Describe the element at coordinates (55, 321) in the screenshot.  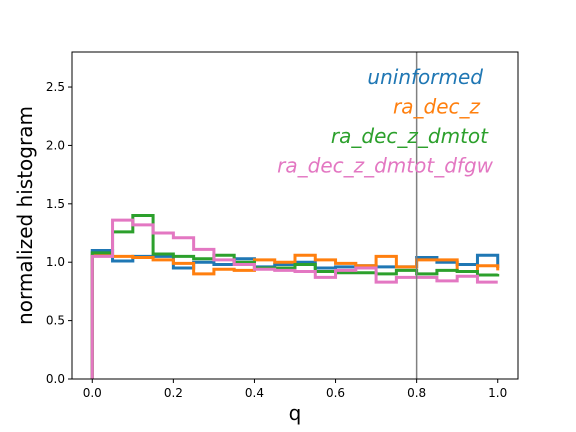
I see `y-tick-label: 0.5` at that location.